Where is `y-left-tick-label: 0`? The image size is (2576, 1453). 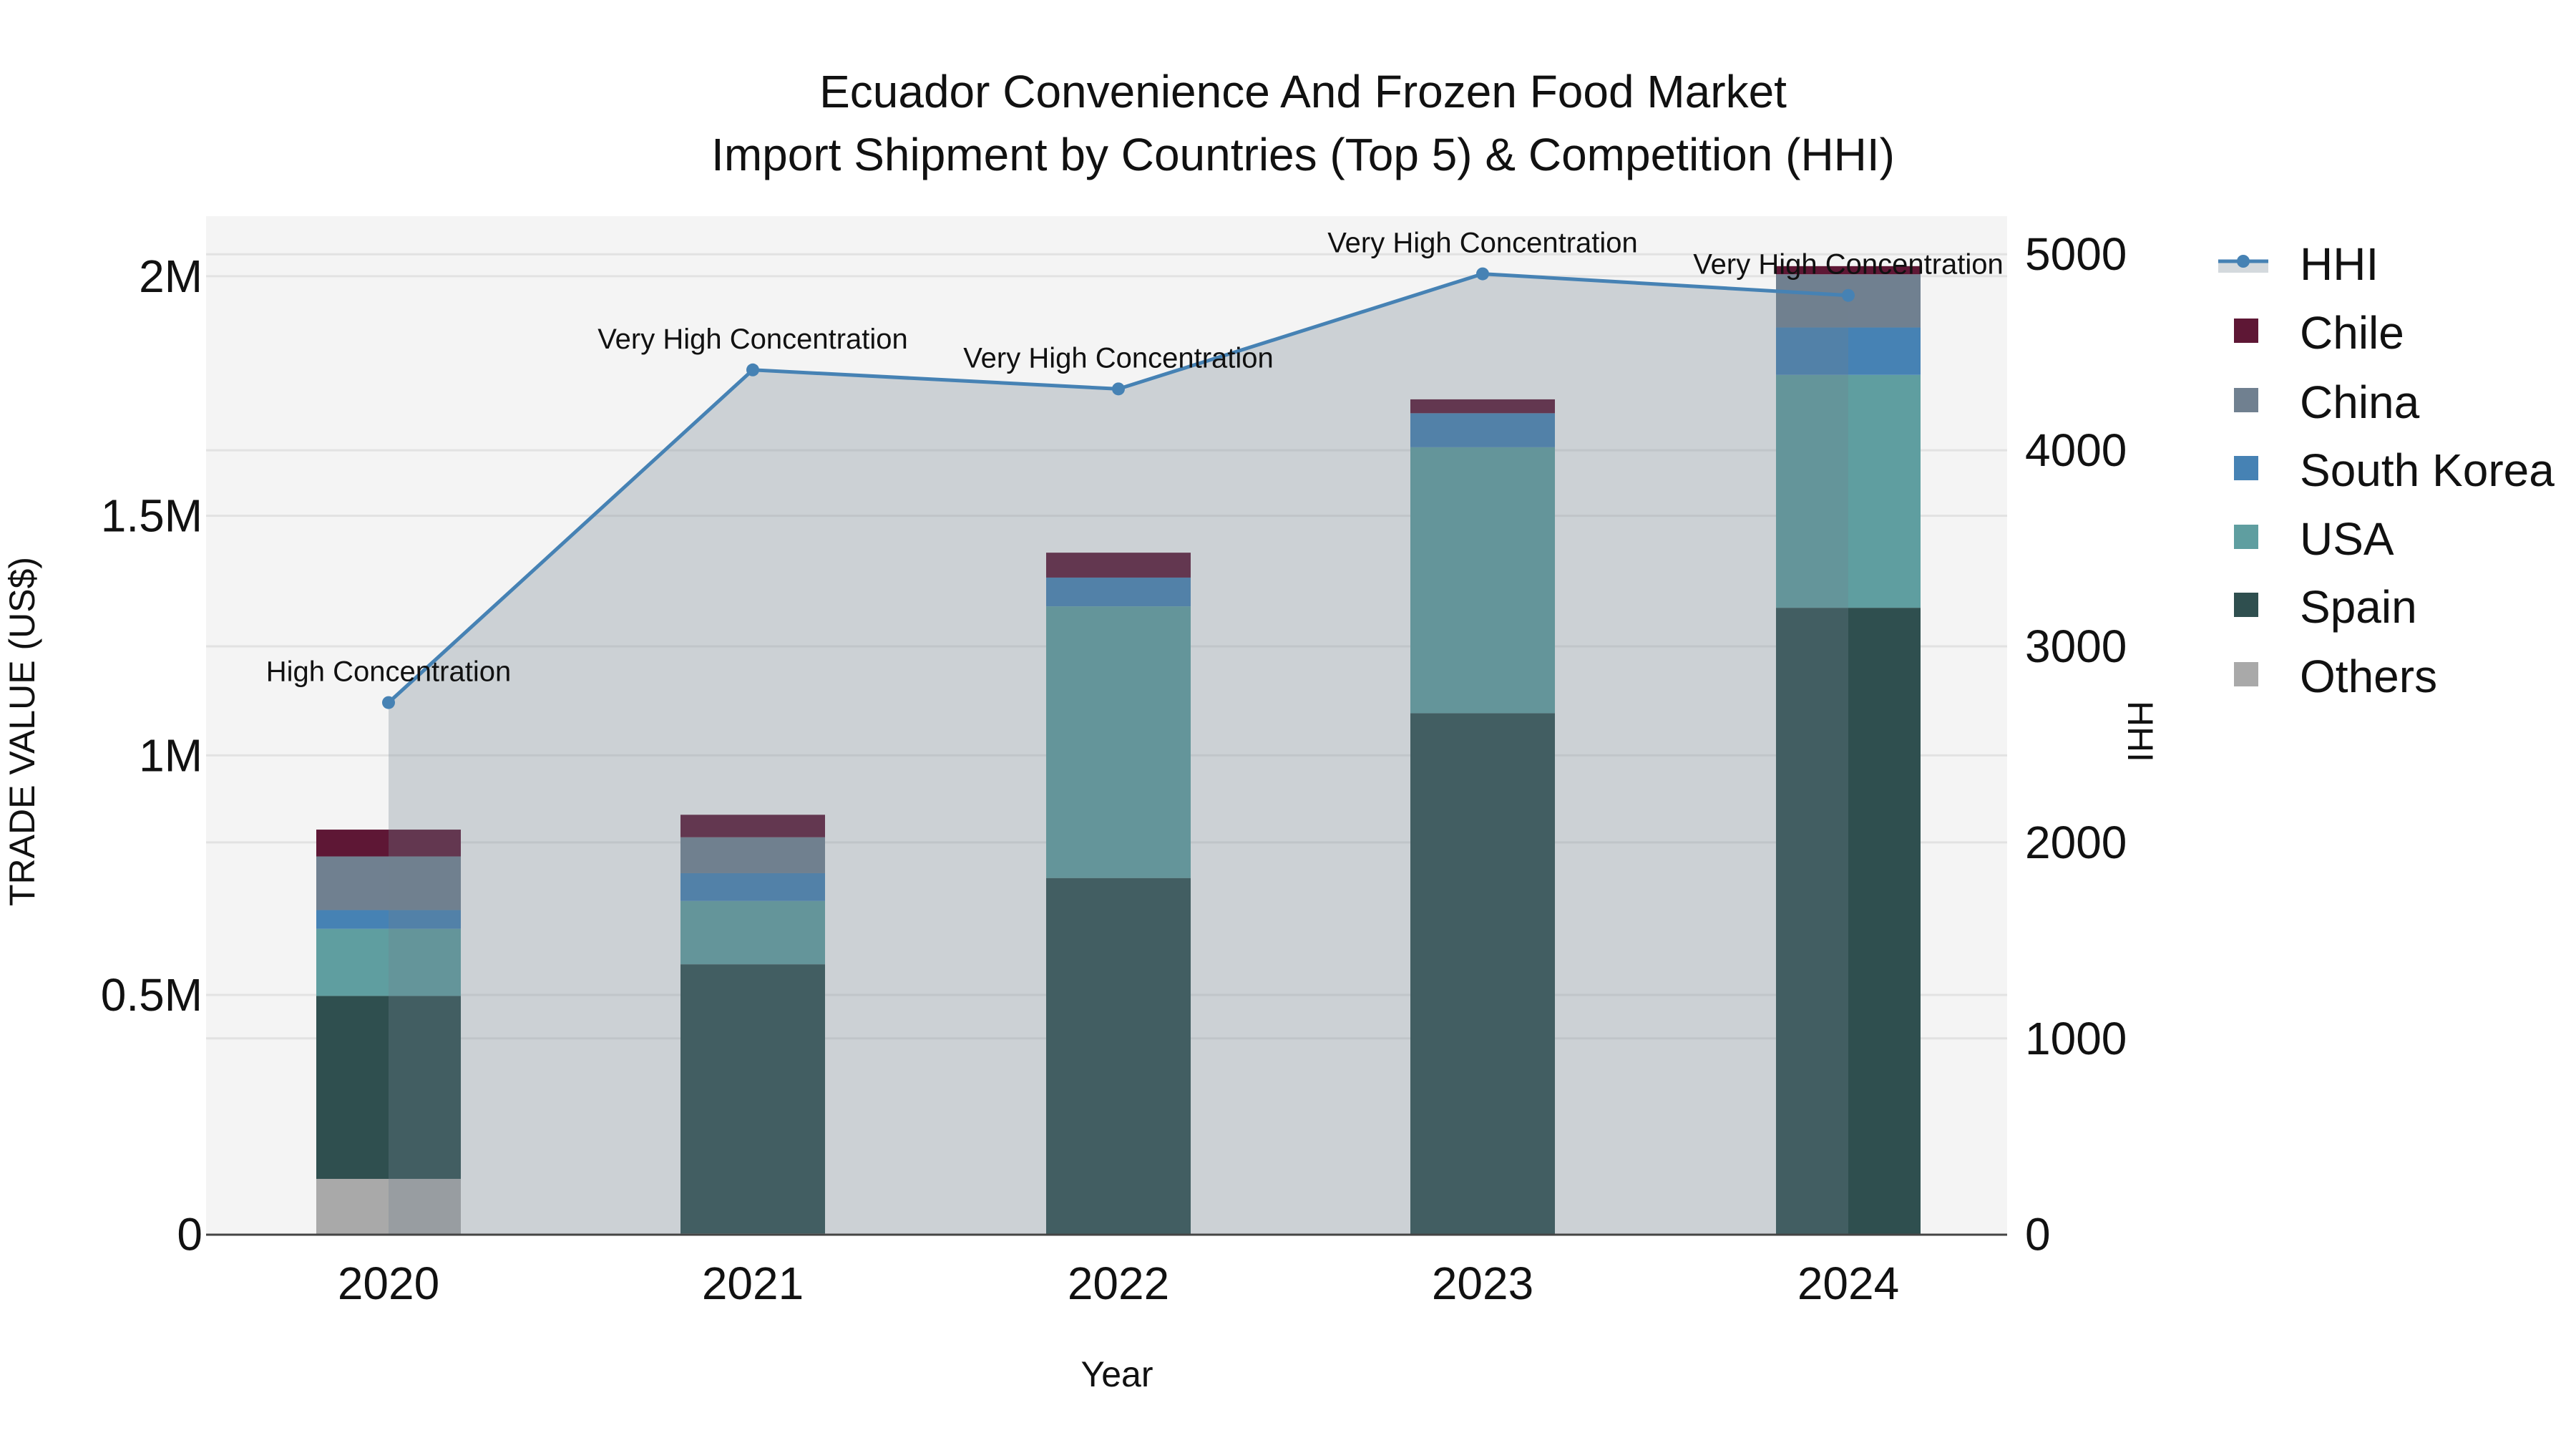 y-left-tick-label: 0 is located at coordinates (190, 1234).